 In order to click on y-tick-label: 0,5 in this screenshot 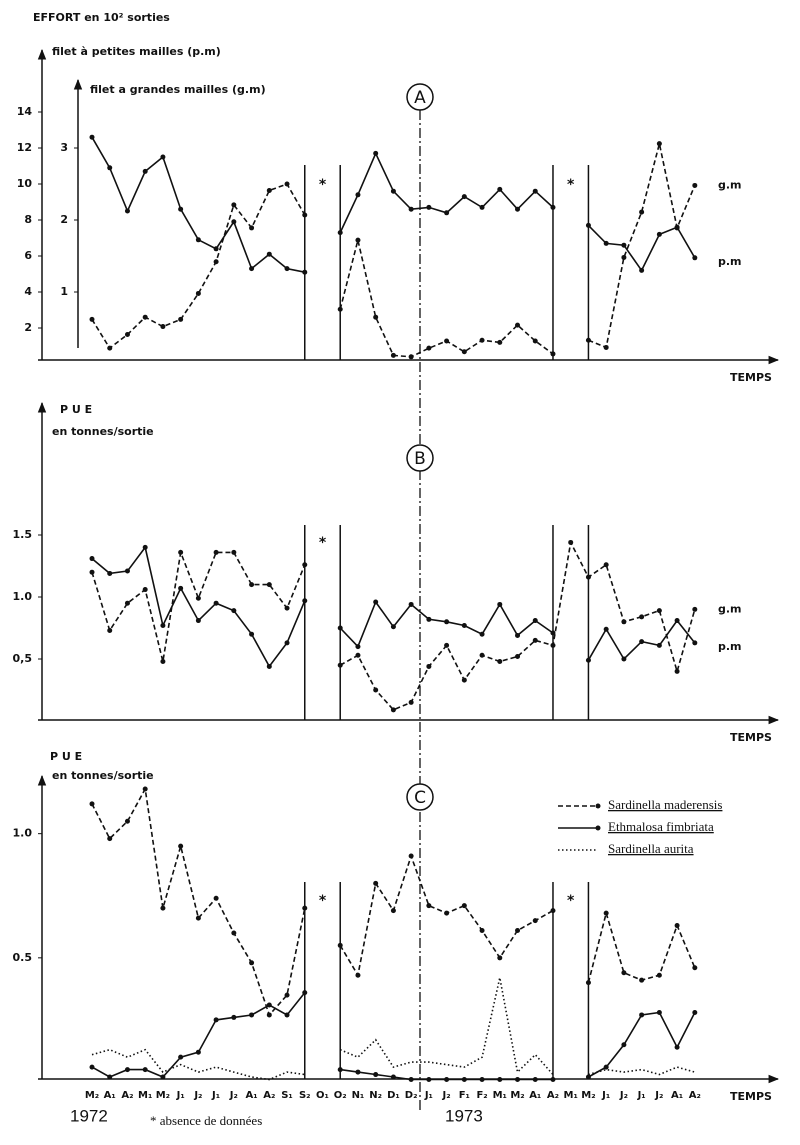, I will do `click(23, 658)`.